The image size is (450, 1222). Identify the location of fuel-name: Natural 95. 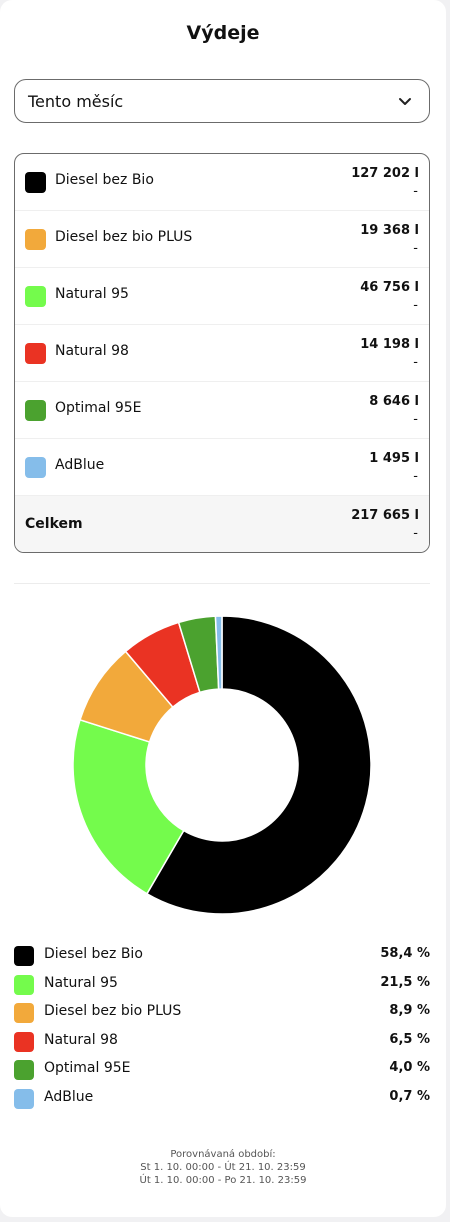
(92, 294).